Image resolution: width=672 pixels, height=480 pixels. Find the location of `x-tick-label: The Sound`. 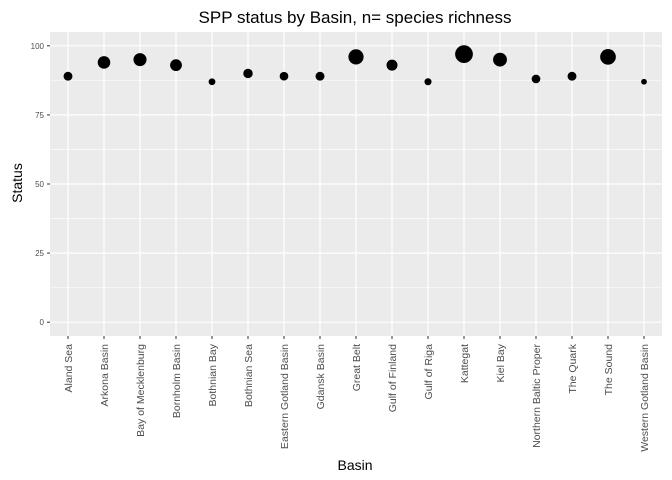

x-tick-label: The Sound is located at coordinates (609, 370).